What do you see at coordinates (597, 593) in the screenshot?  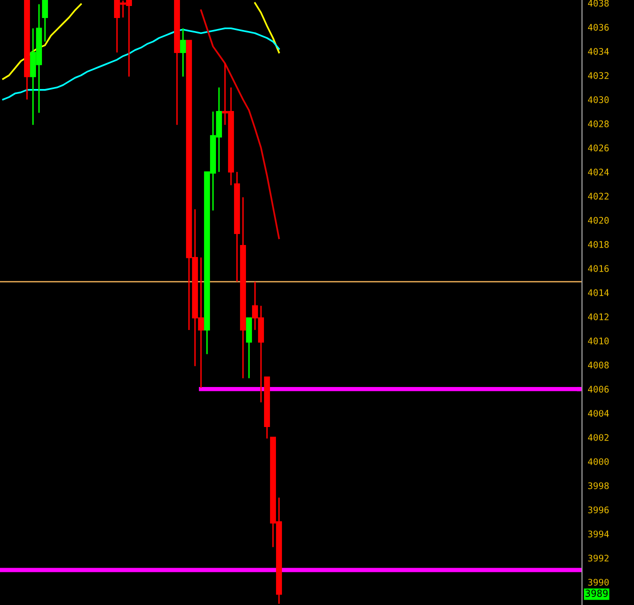 I see `annotation: 3989` at bounding box center [597, 593].